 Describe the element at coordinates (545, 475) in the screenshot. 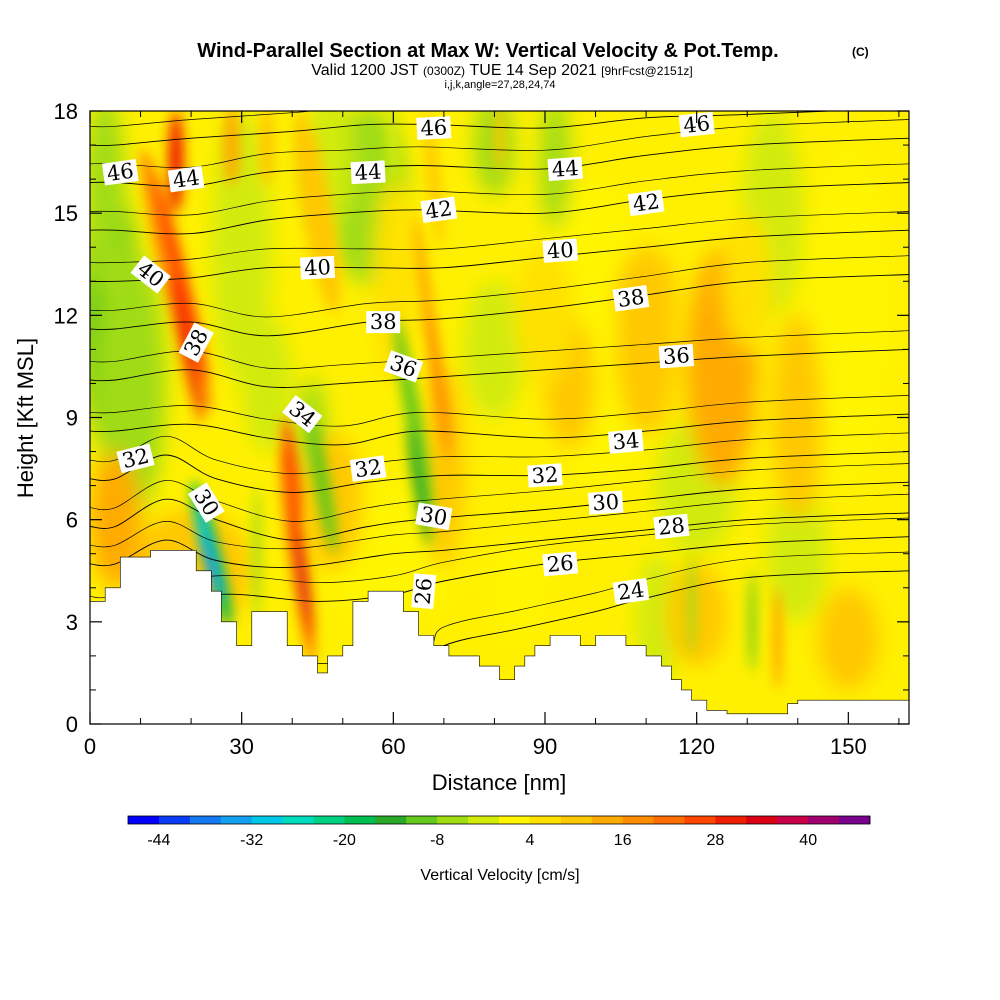

I see `contour-label: 32` at that location.